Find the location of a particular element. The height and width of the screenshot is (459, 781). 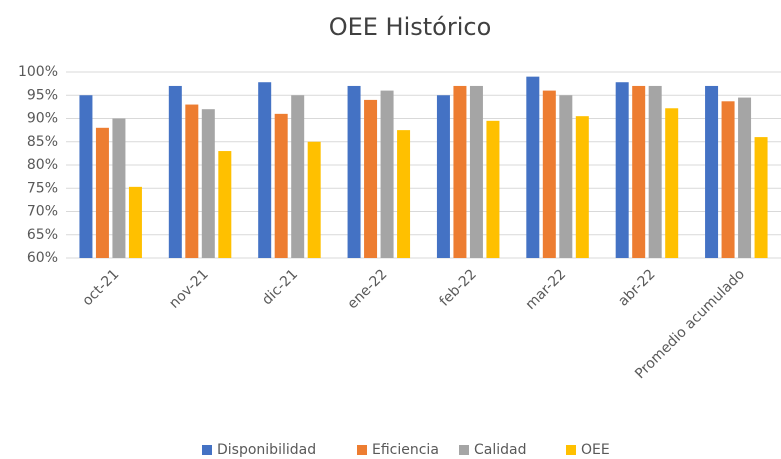

x-tick-label: nov-21 is located at coordinates (188, 288).